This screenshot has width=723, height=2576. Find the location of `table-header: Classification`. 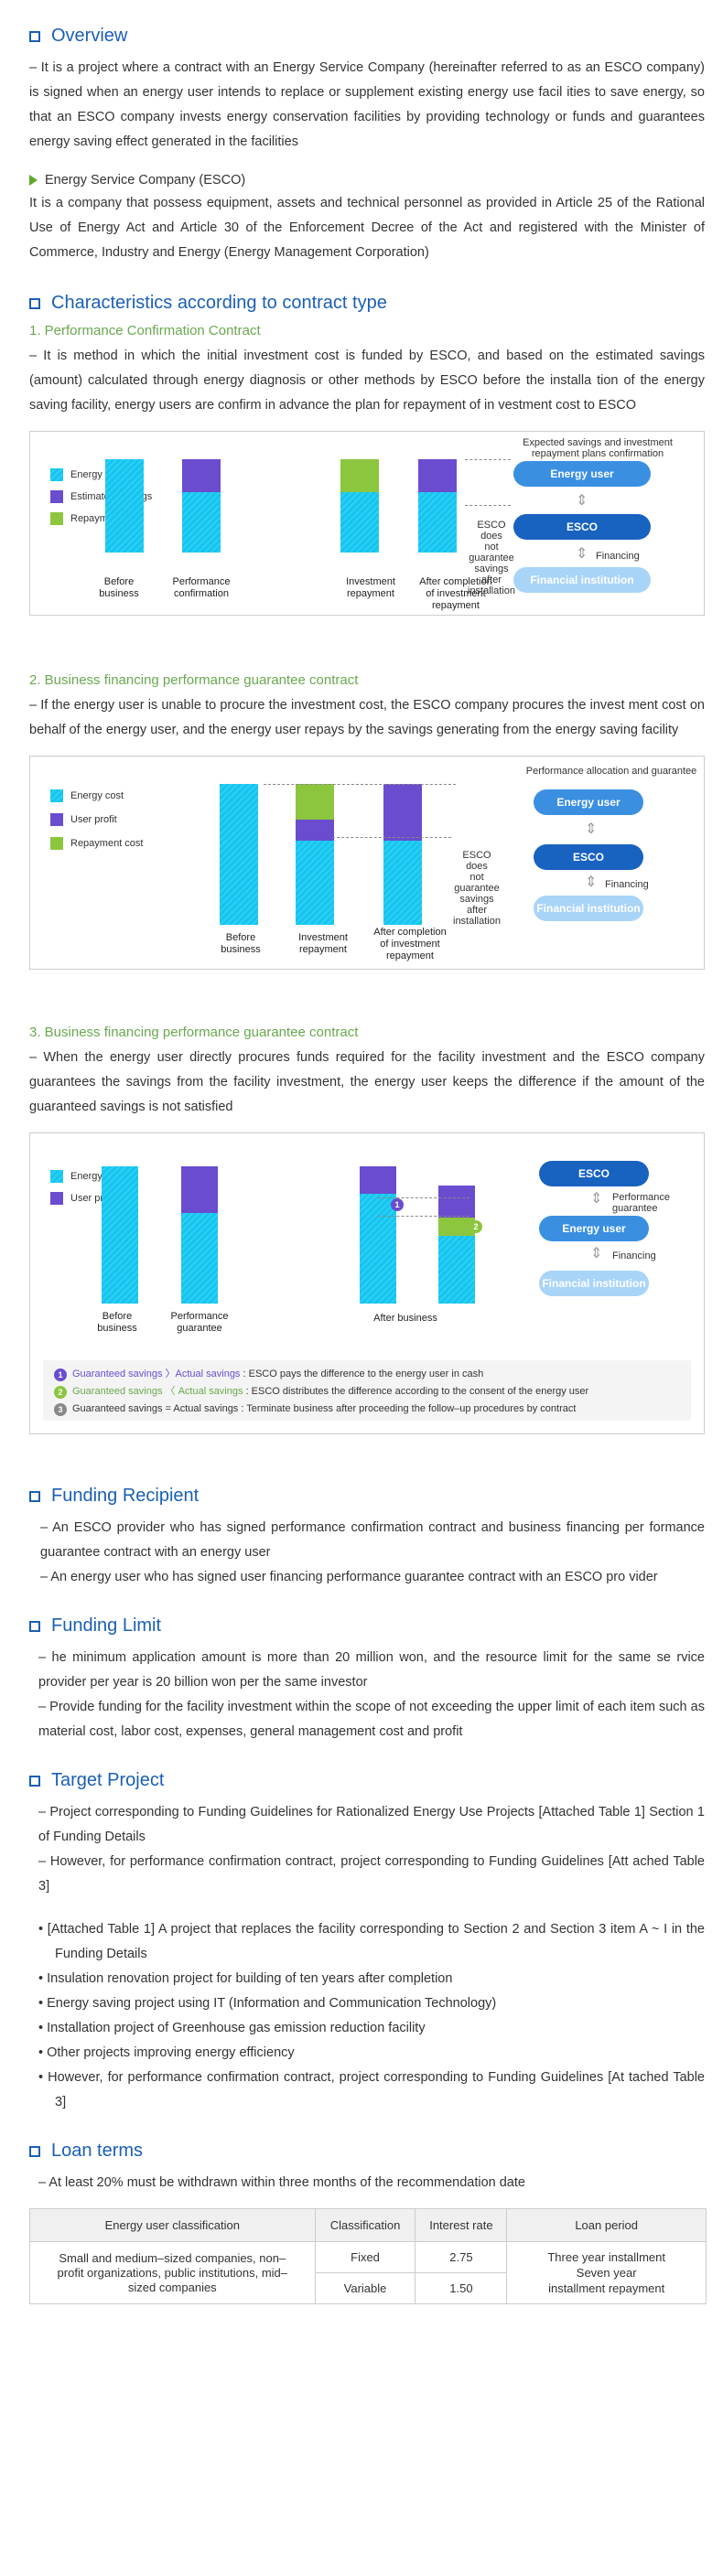

table-header: Classification is located at coordinates (365, 2225).